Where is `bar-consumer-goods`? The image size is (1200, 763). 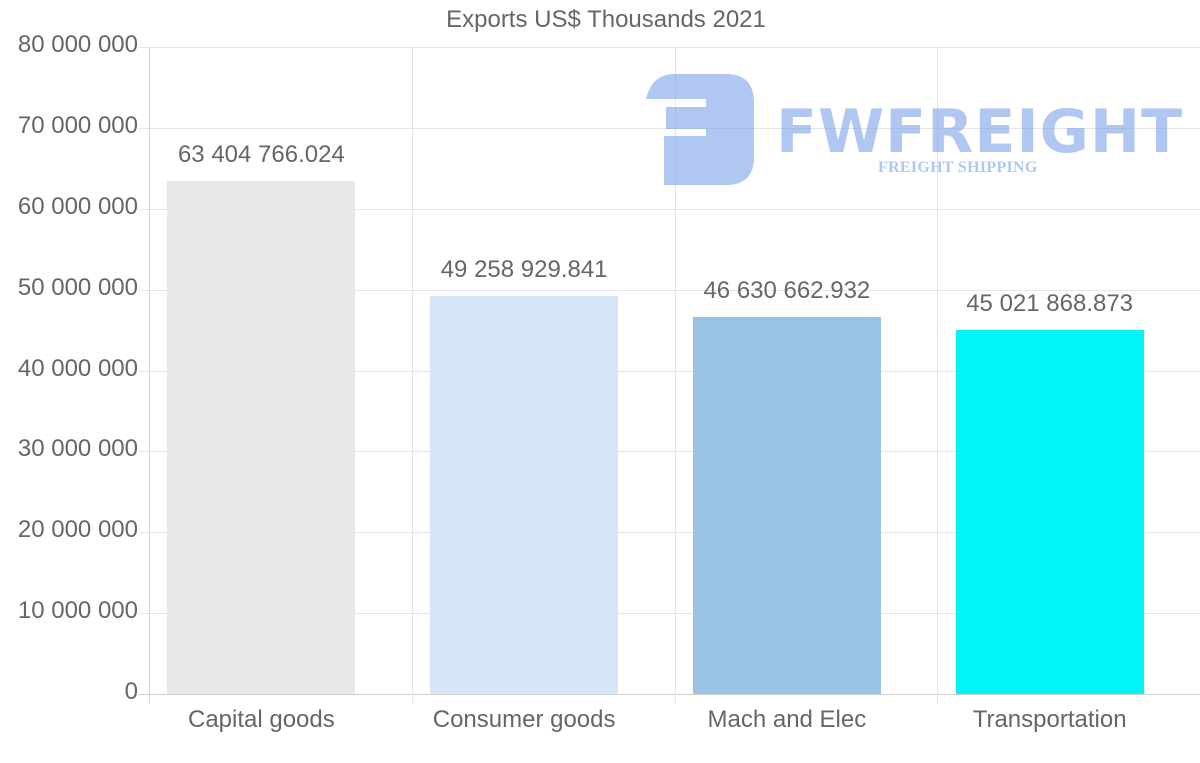
bar-consumer-goods is located at coordinates (524, 494).